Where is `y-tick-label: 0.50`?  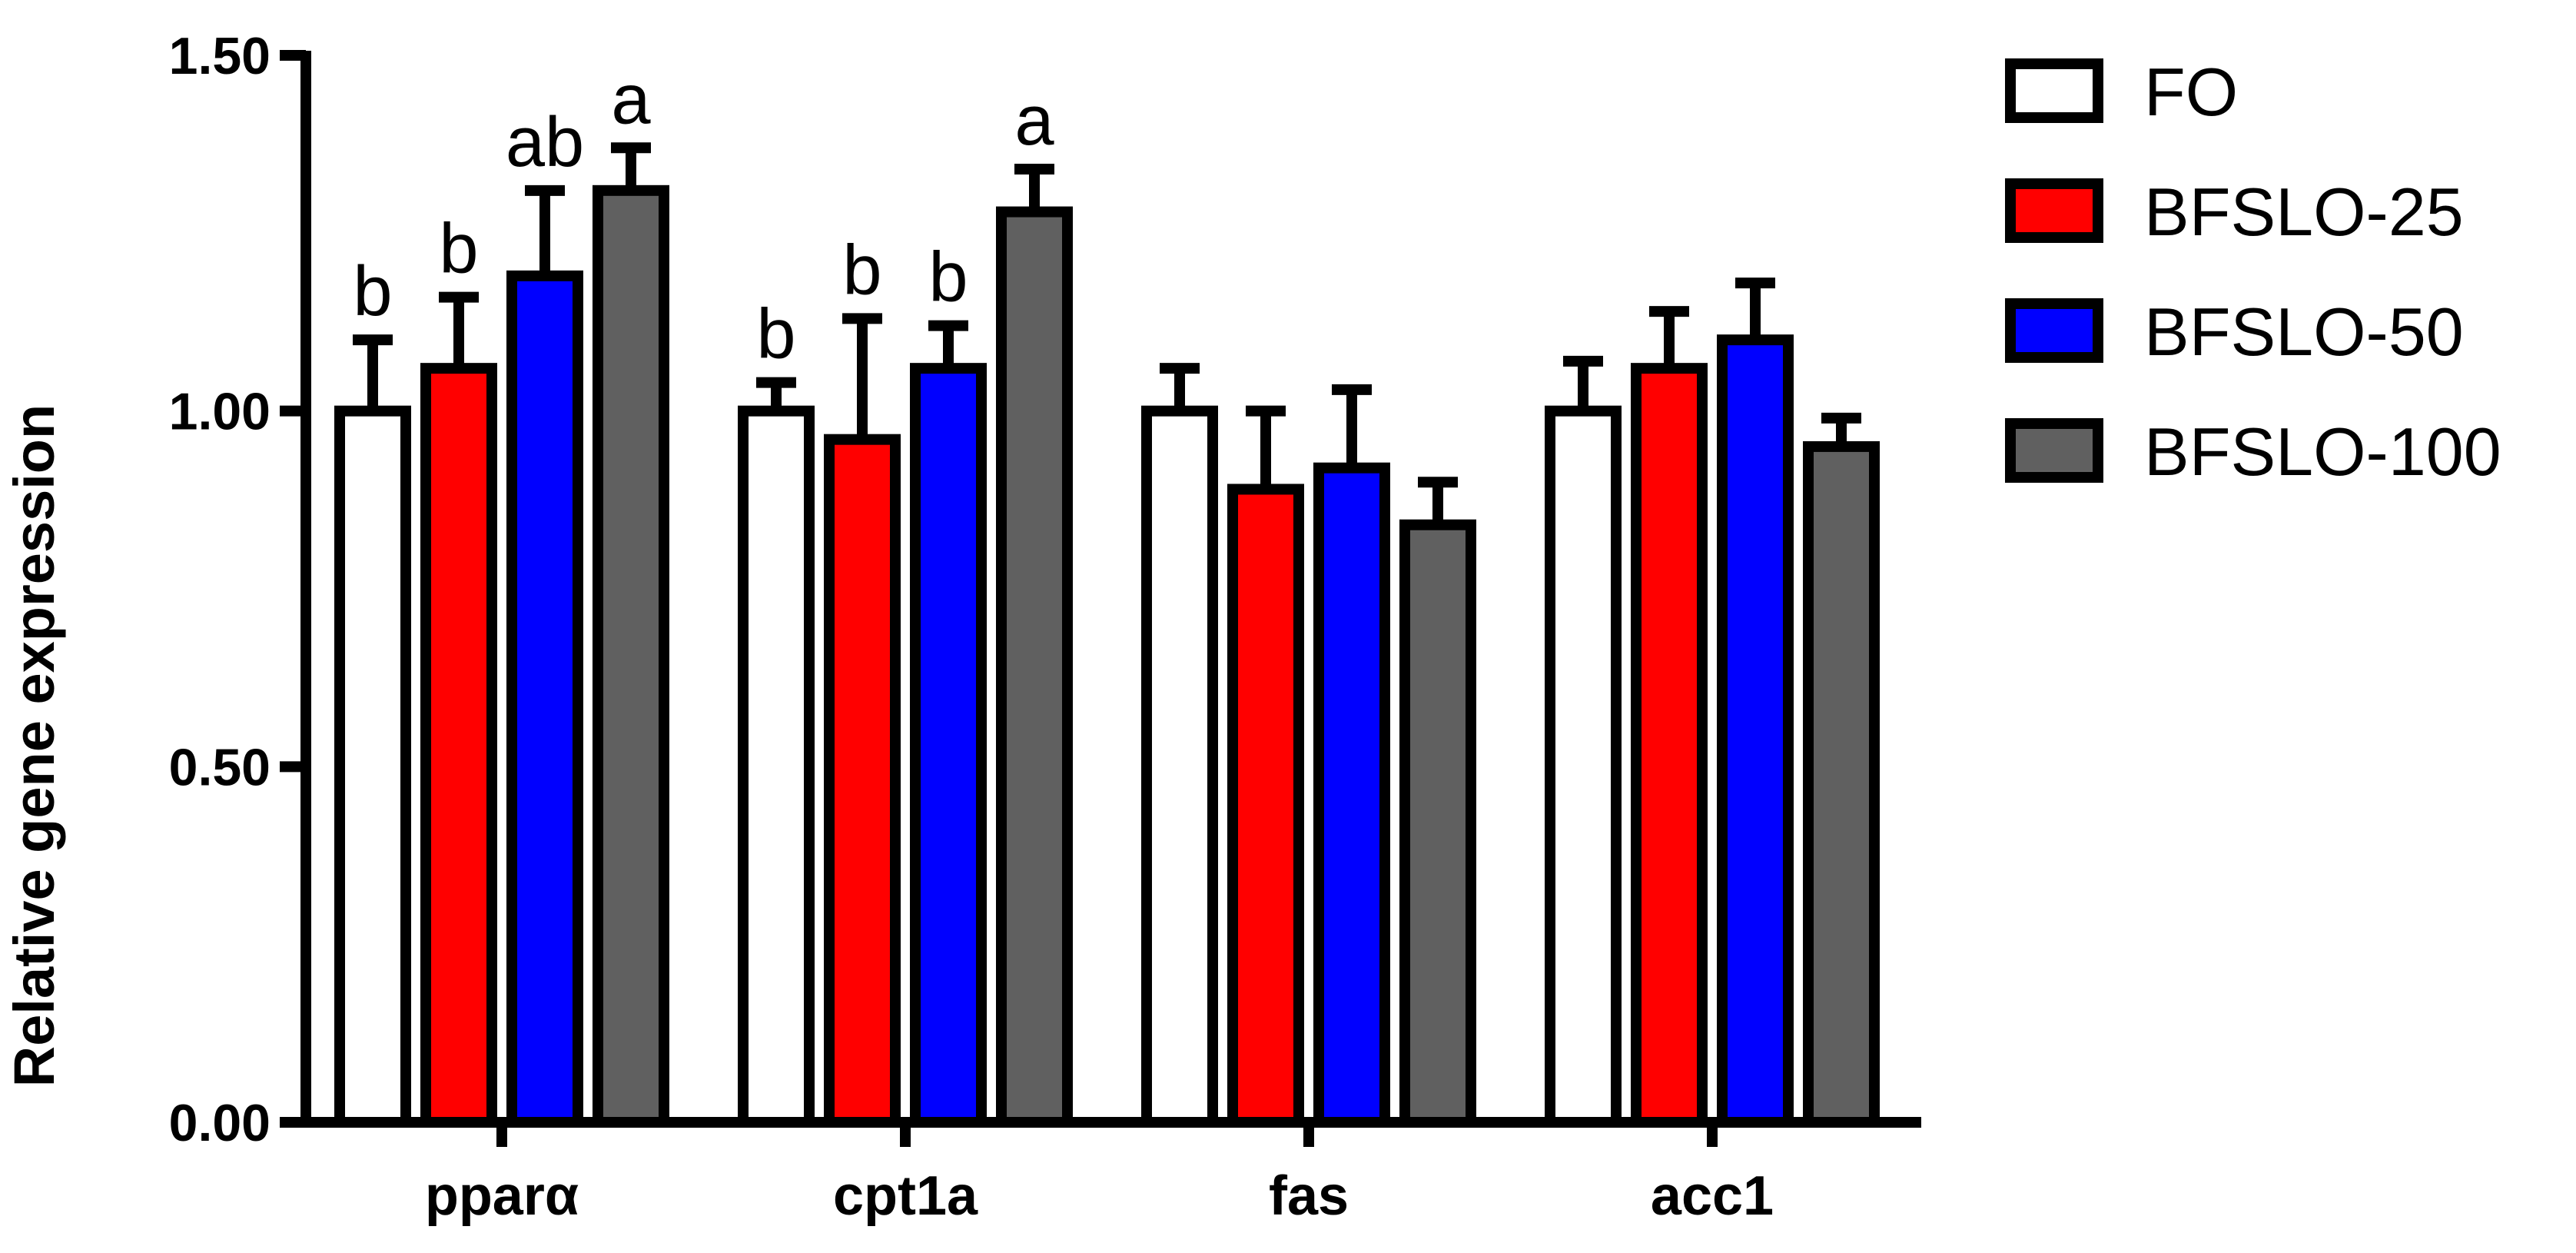 y-tick-label: 0.50 is located at coordinates (220, 767).